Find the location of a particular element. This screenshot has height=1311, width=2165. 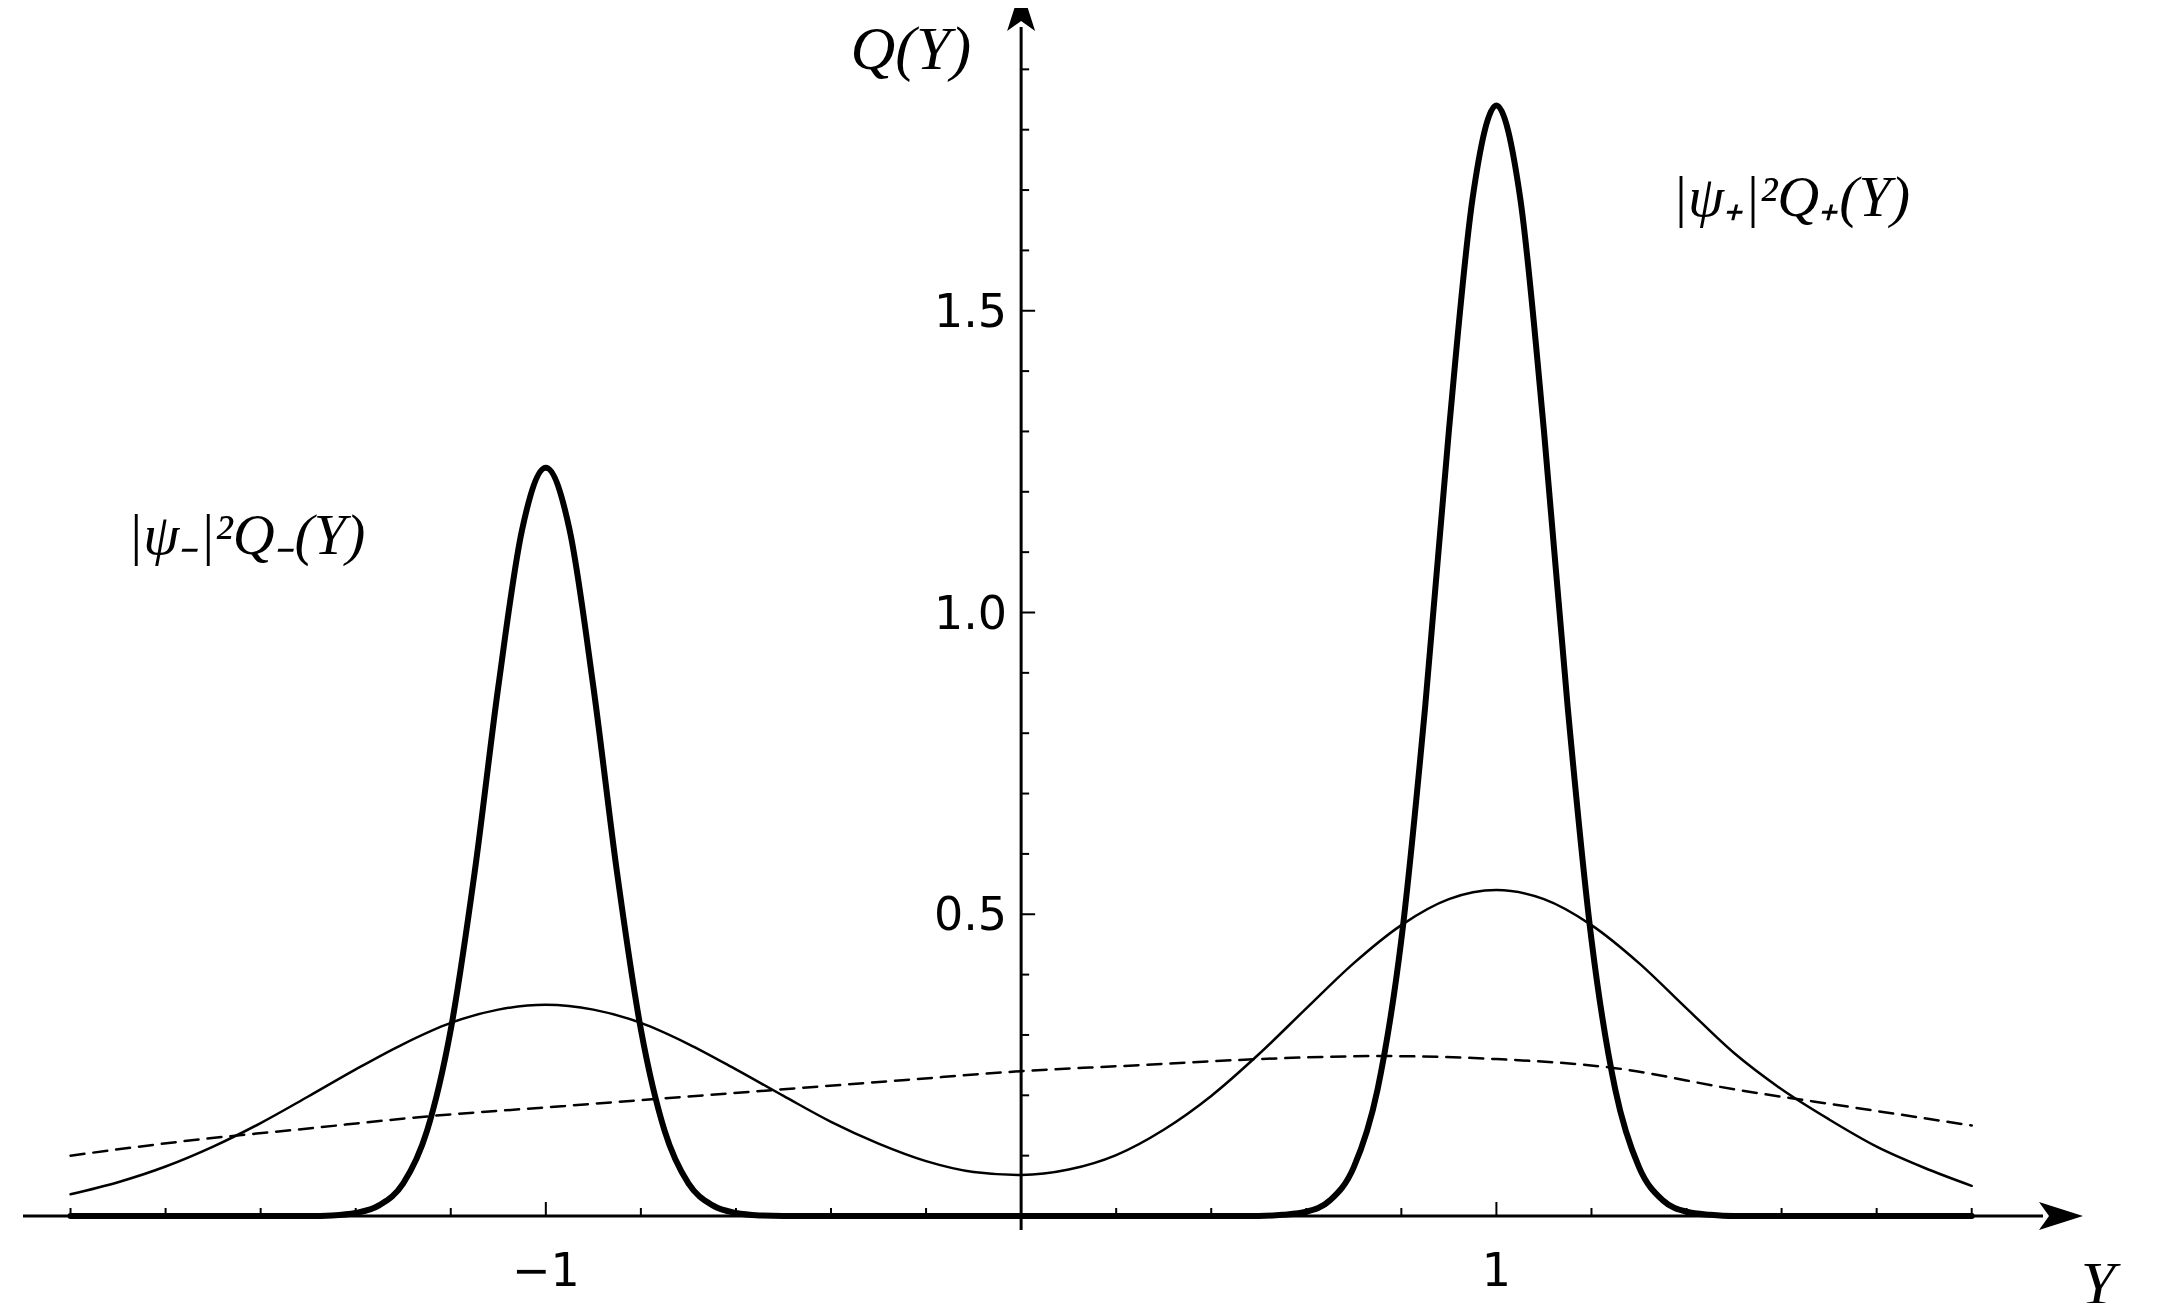

annotation: |ψ₊|²Q₊(Y) is located at coordinates (1791, 197).